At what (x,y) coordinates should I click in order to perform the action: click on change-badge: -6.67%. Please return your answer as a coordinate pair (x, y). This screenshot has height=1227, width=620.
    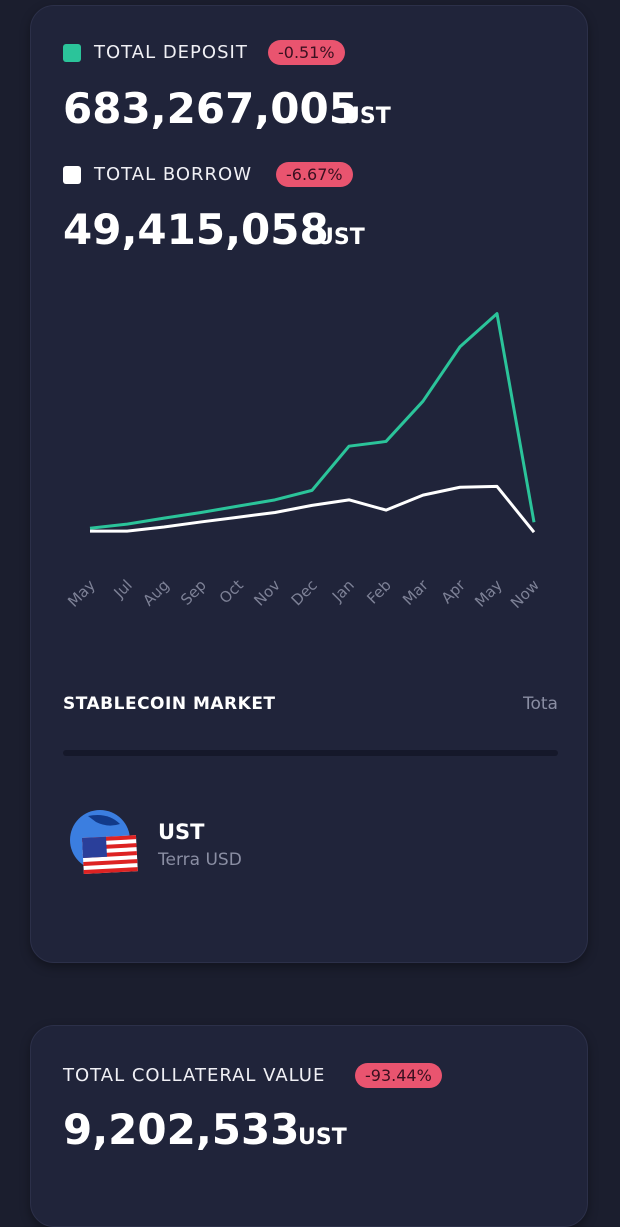
    Looking at the image, I should click on (314, 174).